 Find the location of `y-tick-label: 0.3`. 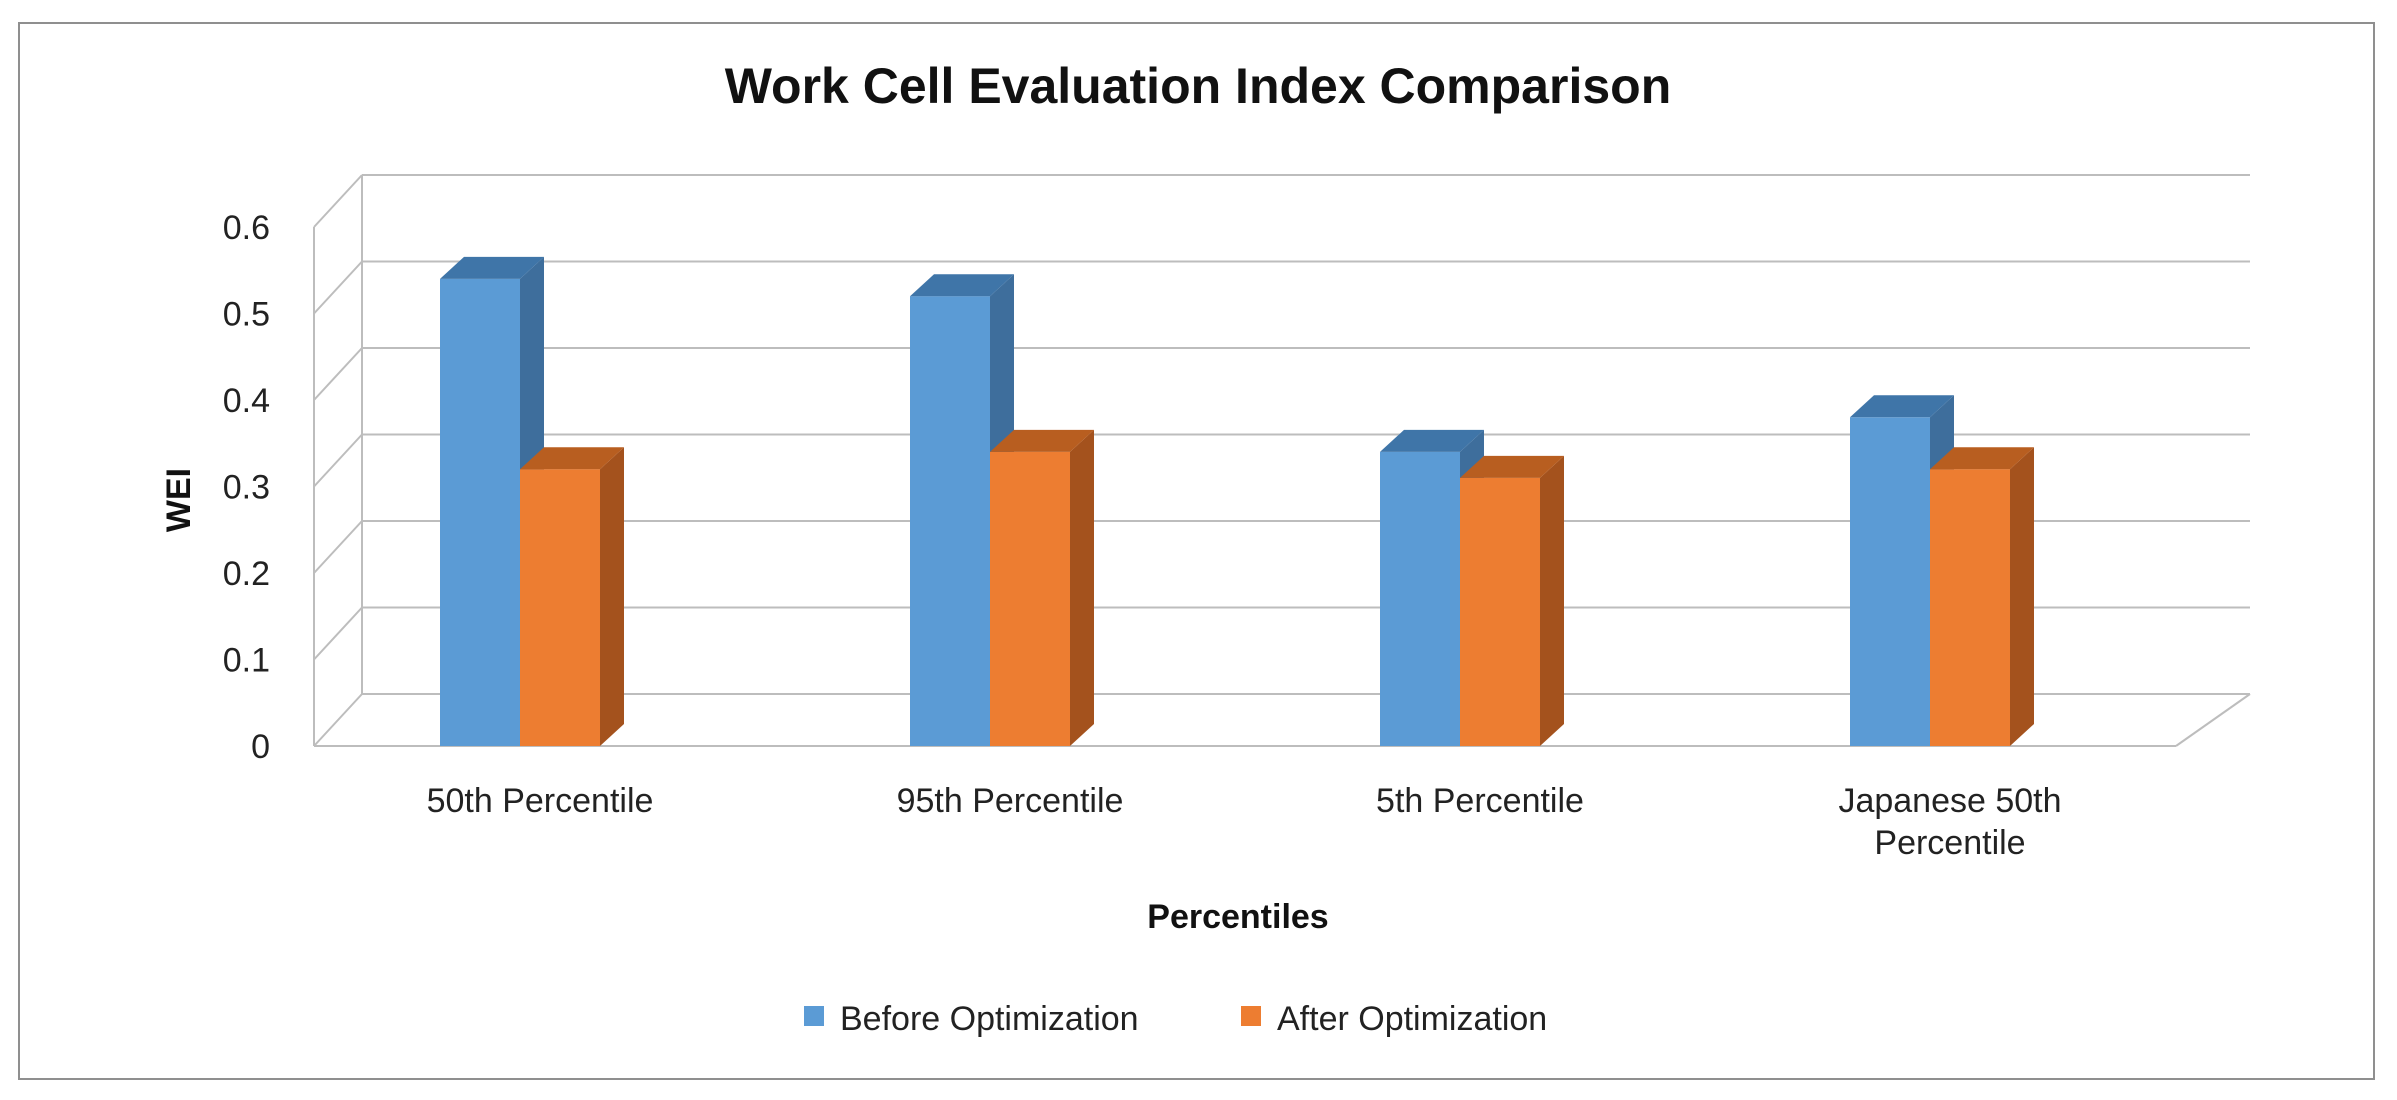

y-tick-label: 0.3 is located at coordinates (246, 488).